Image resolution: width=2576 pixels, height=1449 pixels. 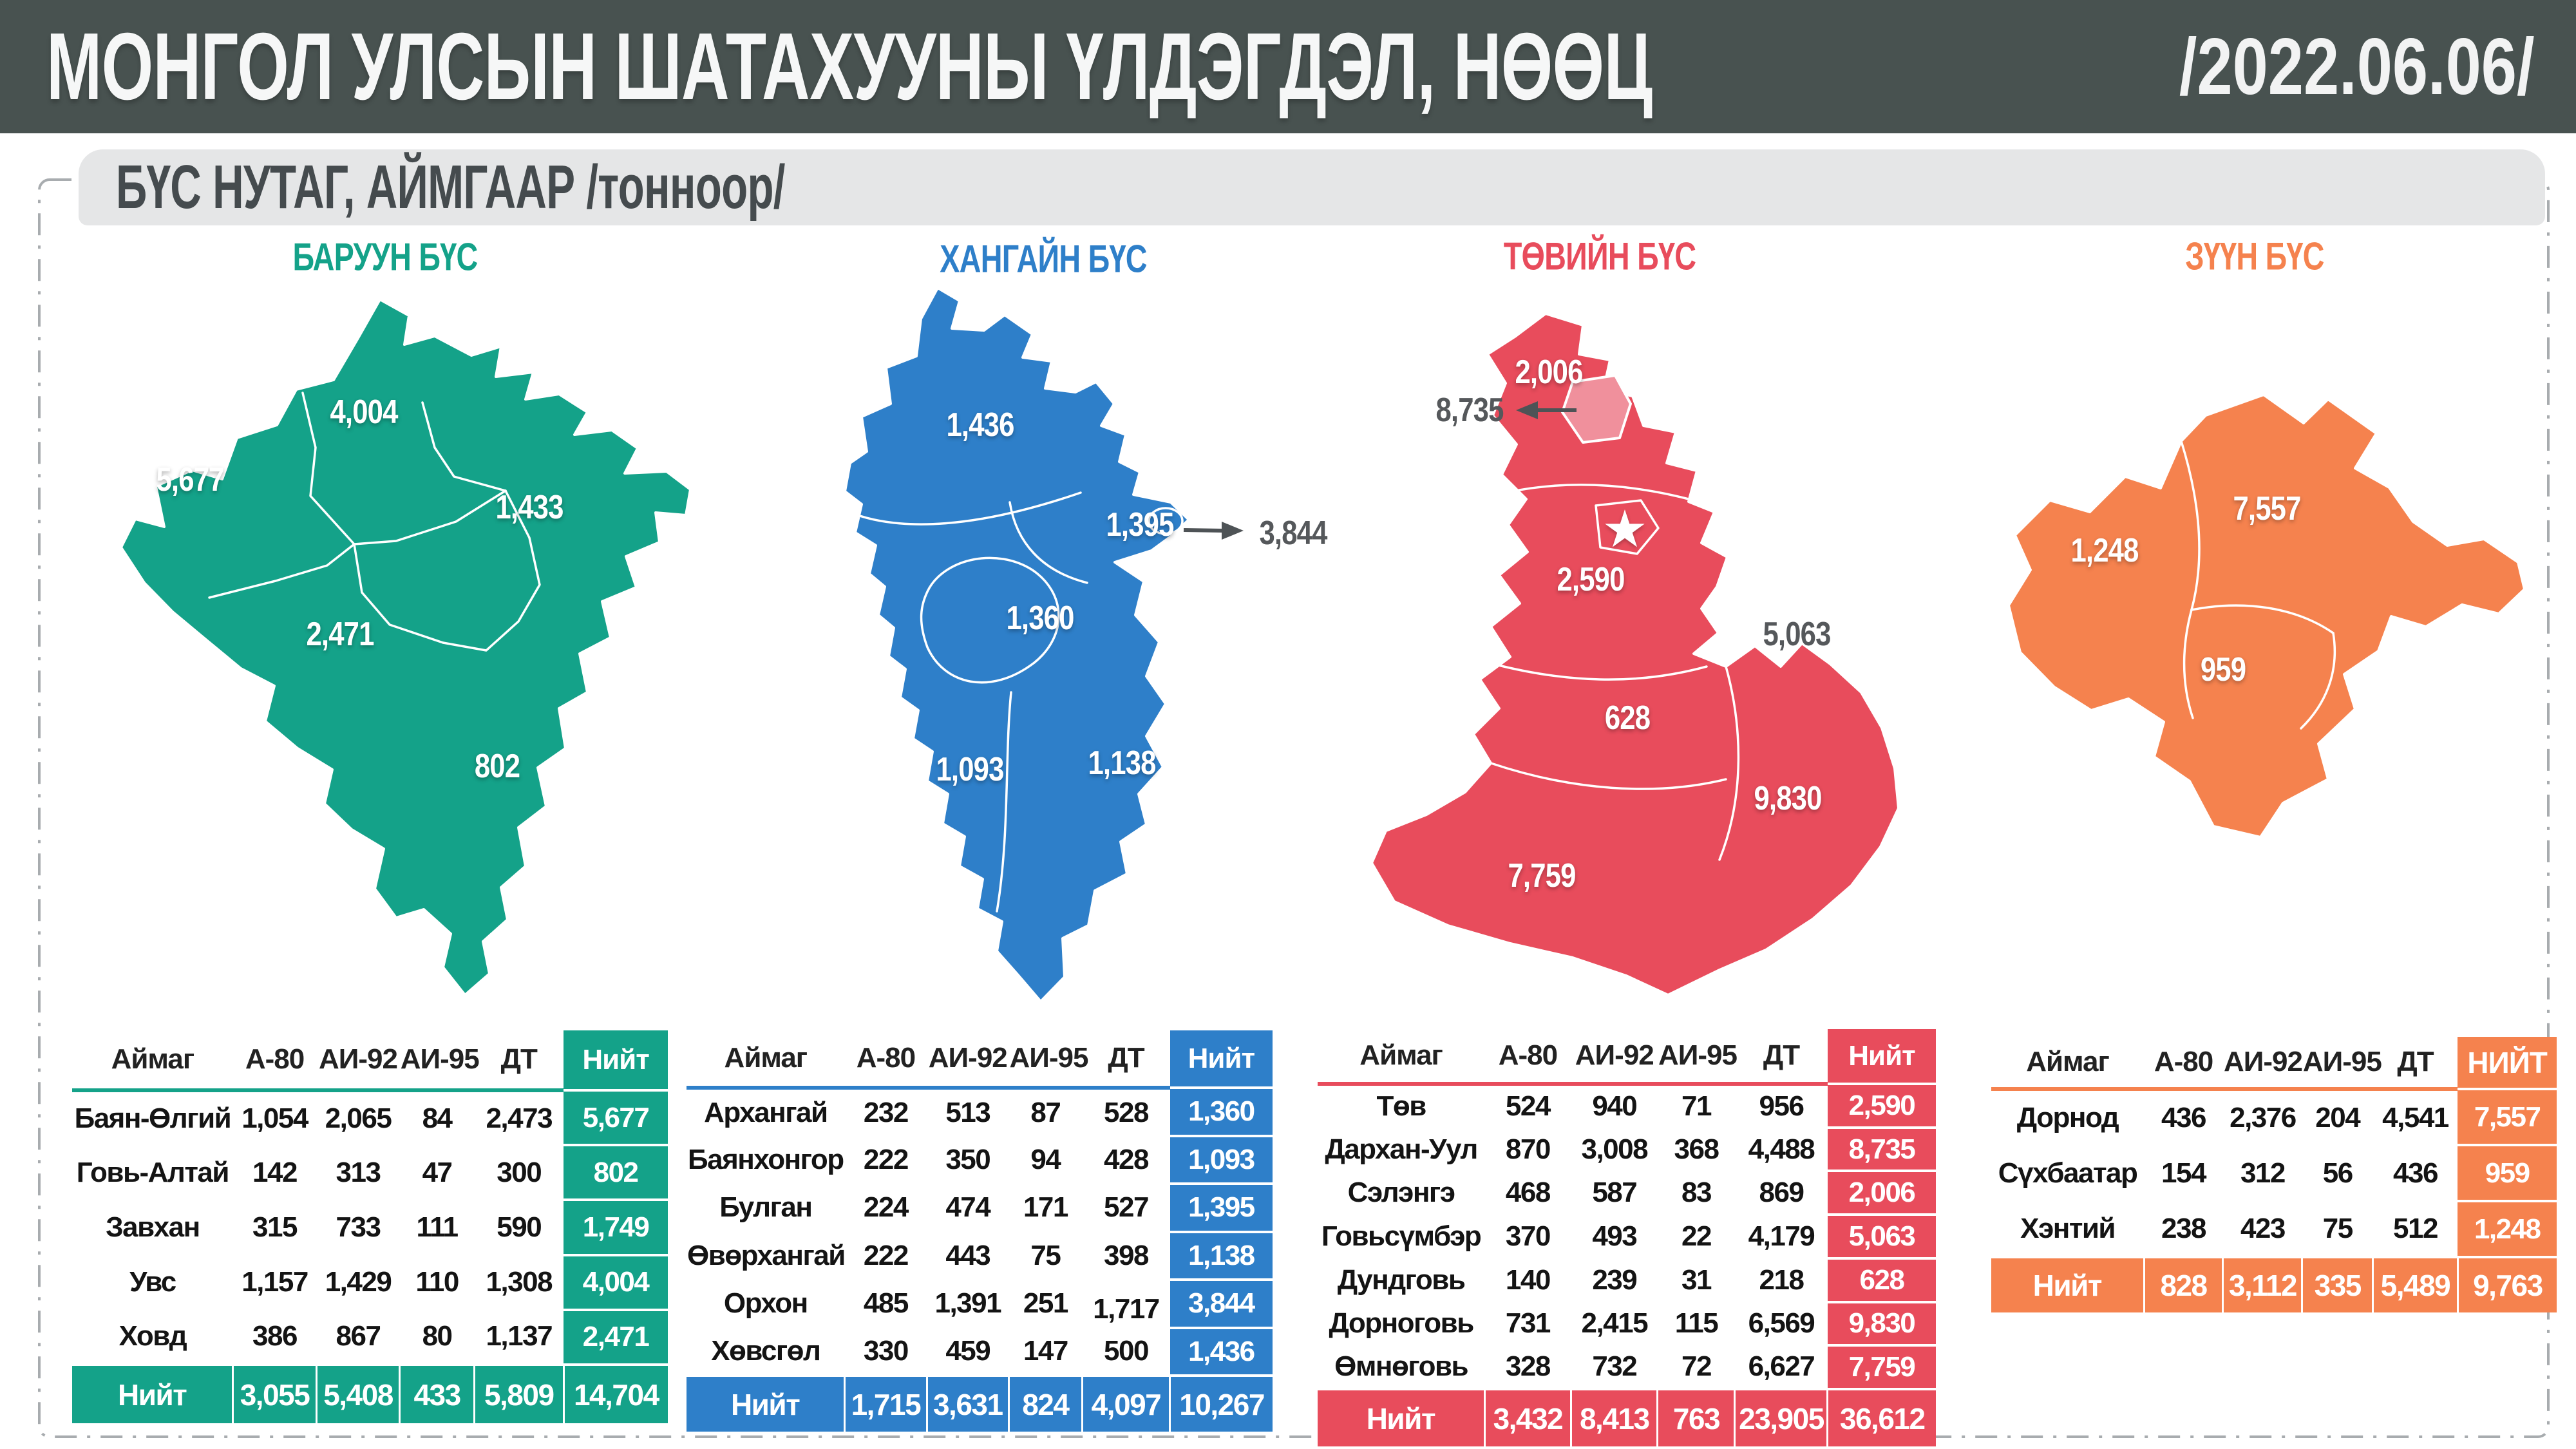 What do you see at coordinates (980, 1403) in the screenshot?
I see `total-row: Нийт 1,715 3,631 824 4,097 10,267` at bounding box center [980, 1403].